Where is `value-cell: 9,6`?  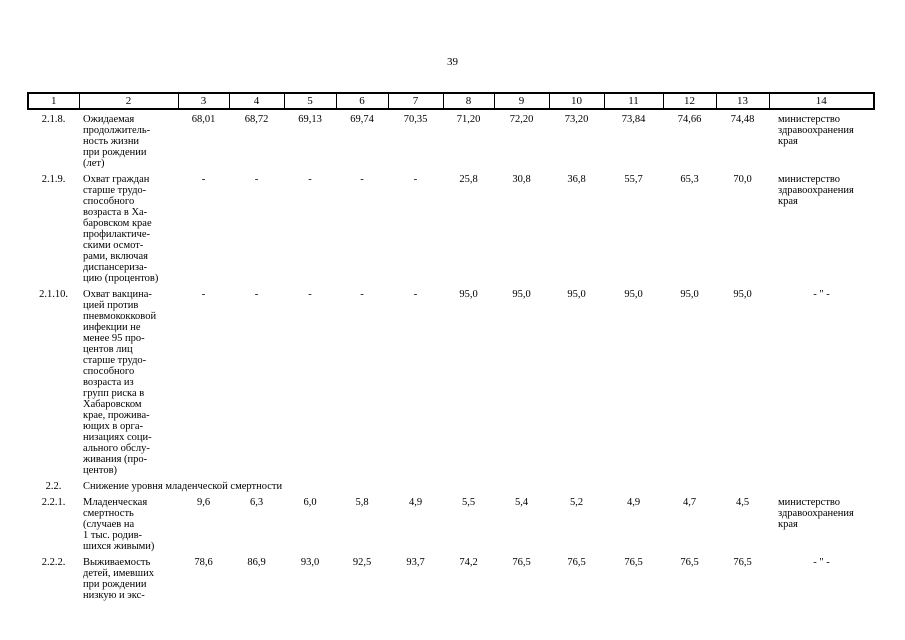
value-cell: 9,6 is located at coordinates (203, 502).